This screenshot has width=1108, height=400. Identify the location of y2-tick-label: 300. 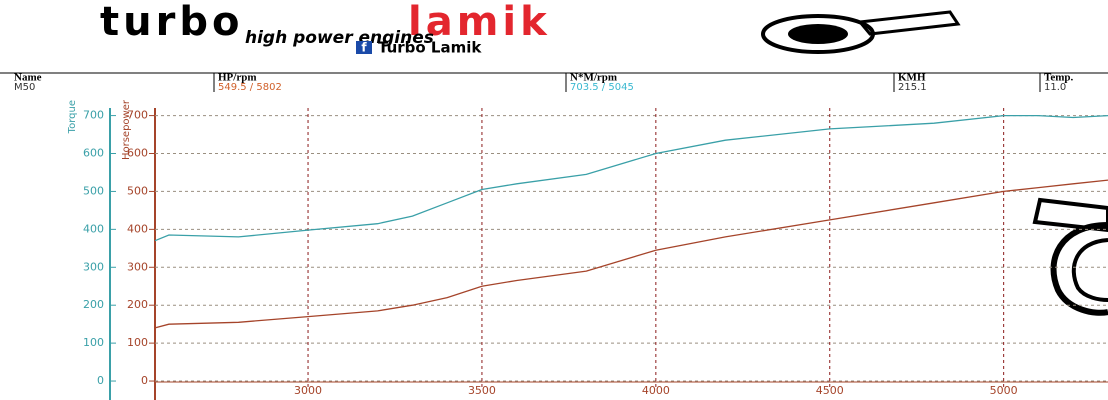
(137, 266).